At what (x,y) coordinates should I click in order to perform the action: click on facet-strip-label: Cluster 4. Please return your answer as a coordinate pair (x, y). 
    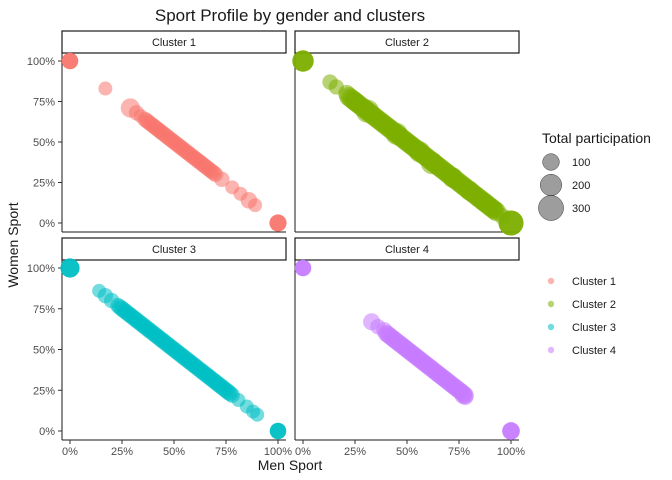
    Looking at the image, I should click on (407, 250).